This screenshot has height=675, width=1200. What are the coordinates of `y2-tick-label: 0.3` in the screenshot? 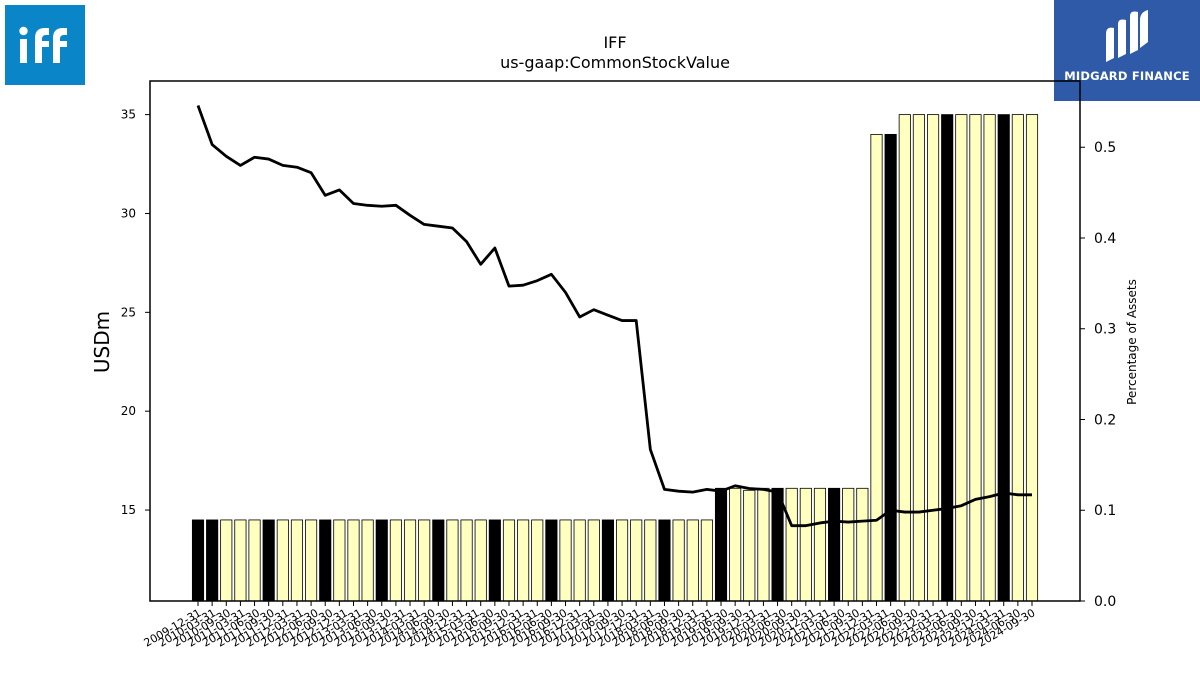 It's located at (1105, 330).